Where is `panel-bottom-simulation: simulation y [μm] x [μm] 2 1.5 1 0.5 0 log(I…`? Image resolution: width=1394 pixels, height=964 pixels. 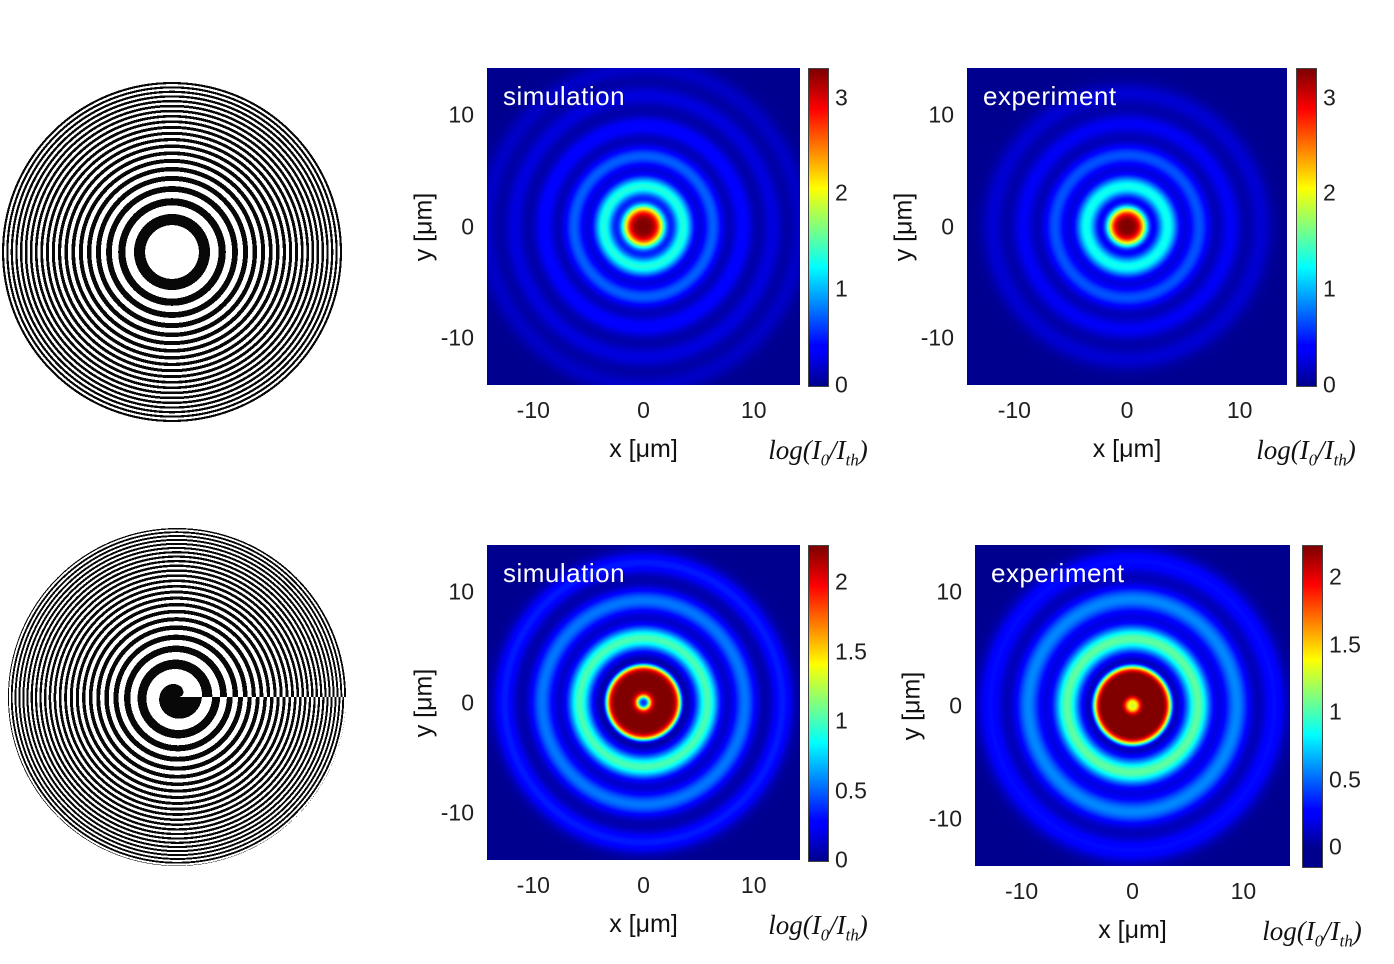 panel-bottom-simulation: simulation y [μm] x [μm] 2 1.5 1 0.5 0 log(I… is located at coordinates (639, 744).